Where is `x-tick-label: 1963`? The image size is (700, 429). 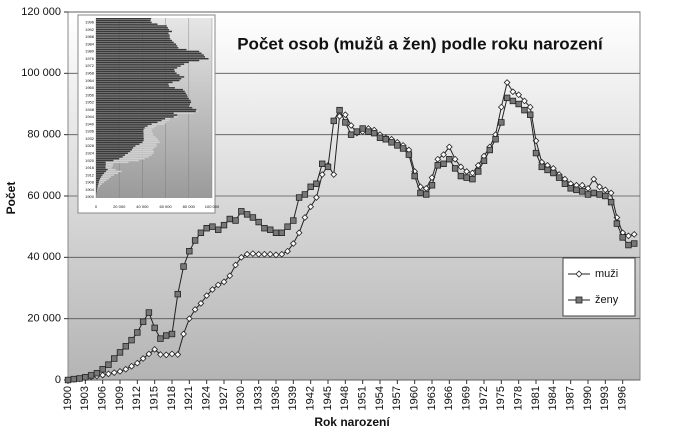 x-tick-label: 1963 is located at coordinates (432, 398).